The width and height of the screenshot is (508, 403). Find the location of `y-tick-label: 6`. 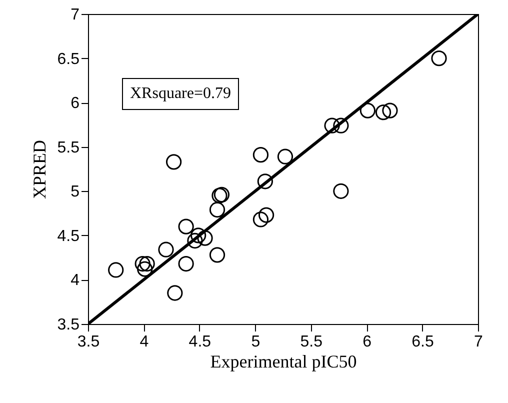

y-tick-label: 6 is located at coordinates (75, 103).